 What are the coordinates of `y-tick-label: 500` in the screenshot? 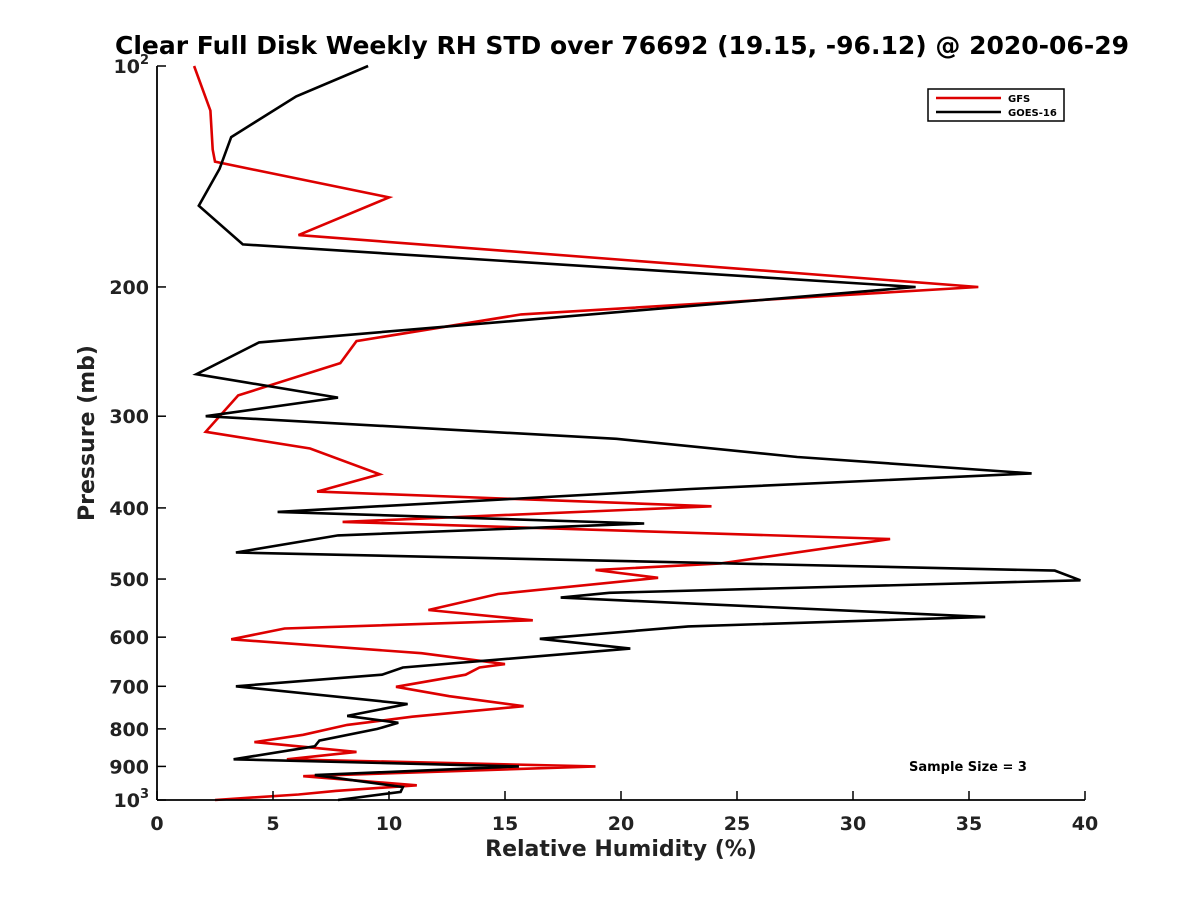 It's located at (129, 580).